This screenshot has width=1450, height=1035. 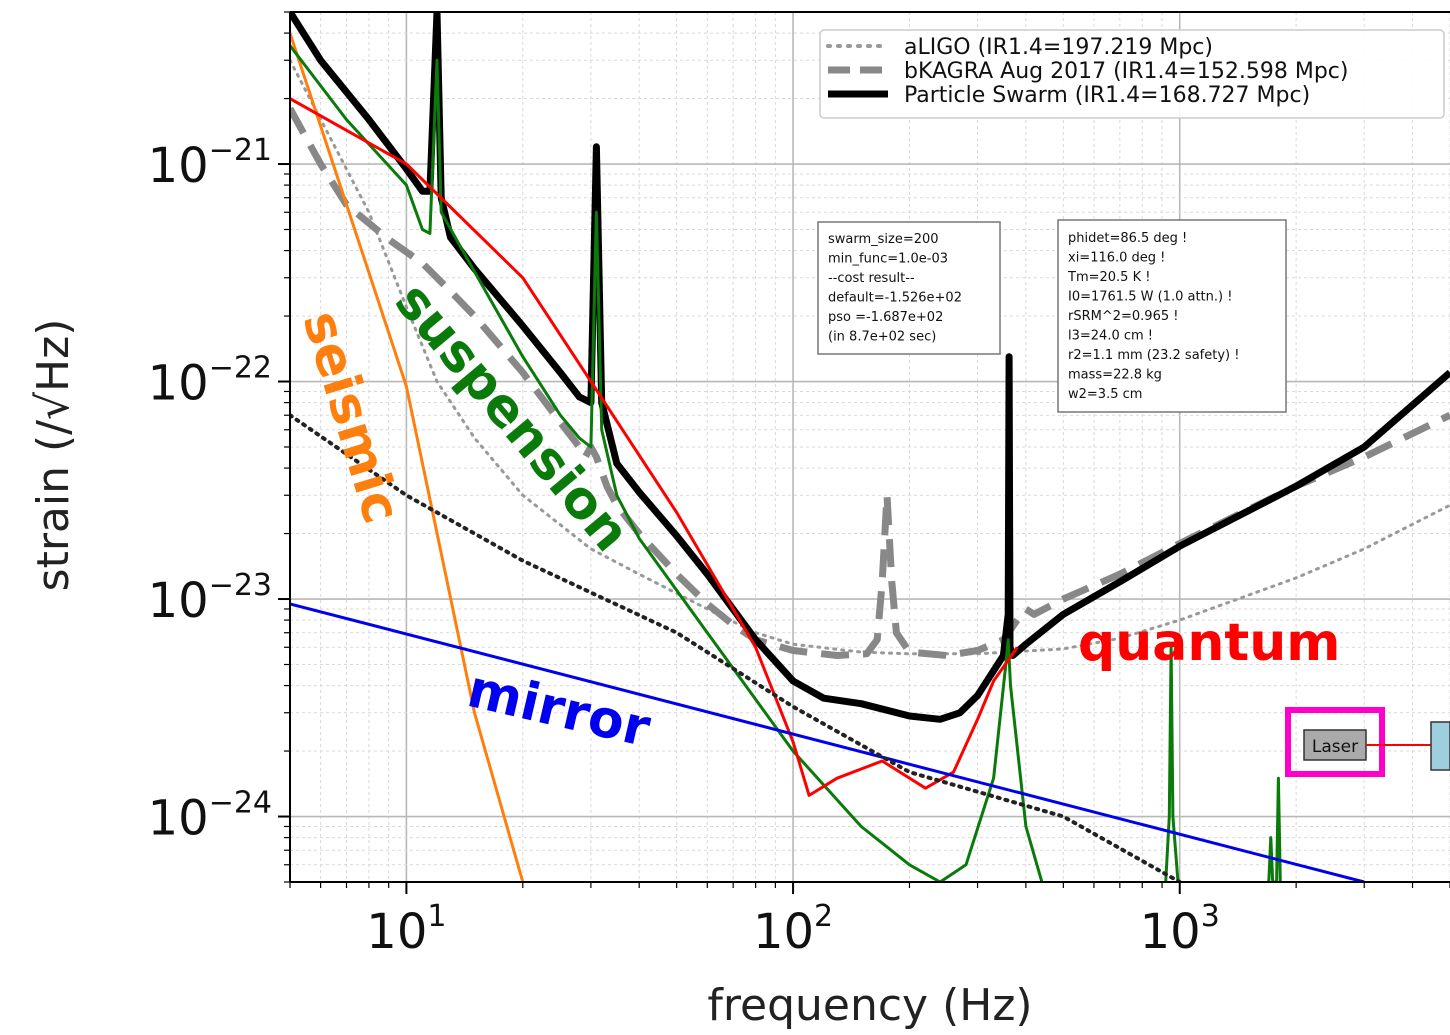 I want to click on laser-highlight-box, so click(x=1335, y=742).